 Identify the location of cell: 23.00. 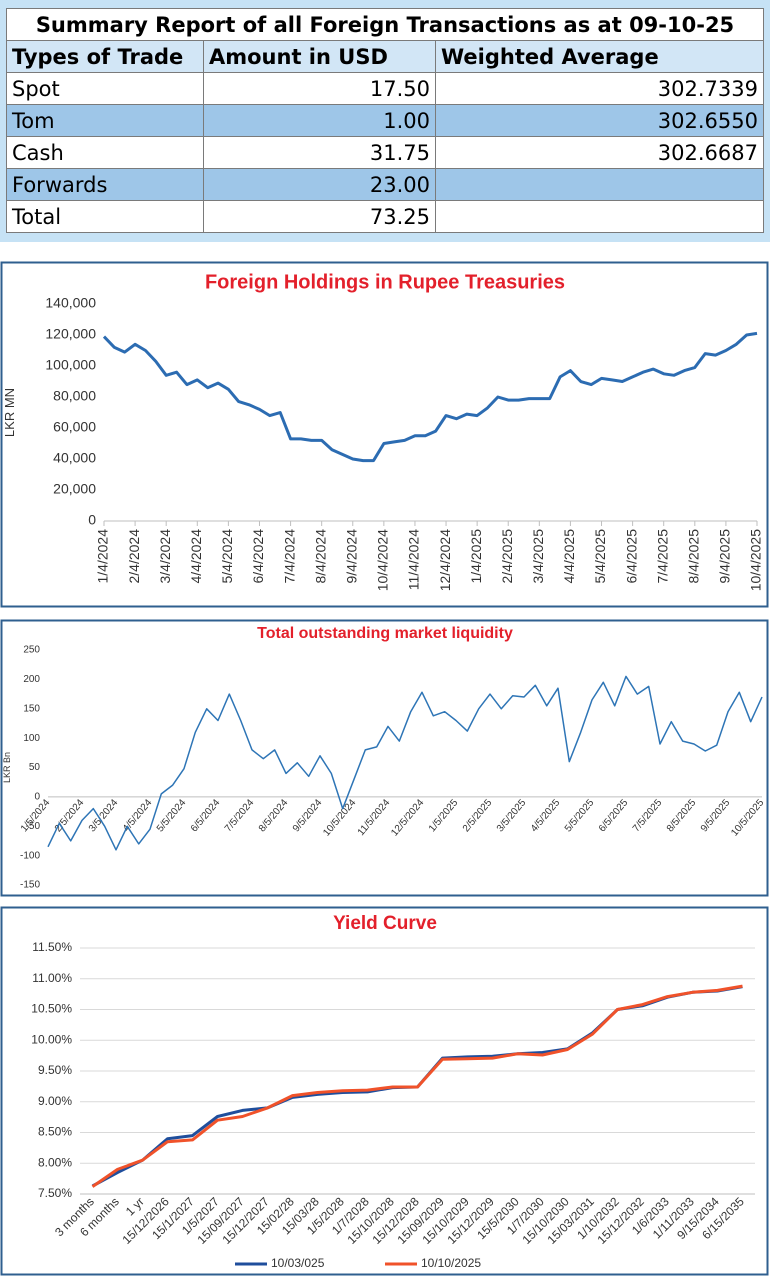
(319, 184).